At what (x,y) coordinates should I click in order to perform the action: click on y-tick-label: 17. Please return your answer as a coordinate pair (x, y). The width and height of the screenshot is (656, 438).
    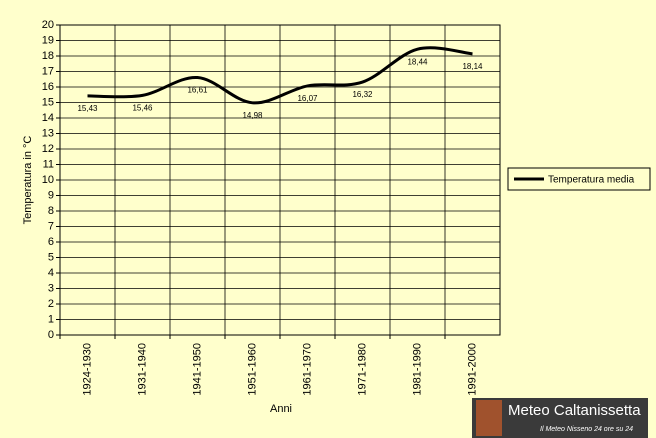
    Looking at the image, I should click on (48, 71).